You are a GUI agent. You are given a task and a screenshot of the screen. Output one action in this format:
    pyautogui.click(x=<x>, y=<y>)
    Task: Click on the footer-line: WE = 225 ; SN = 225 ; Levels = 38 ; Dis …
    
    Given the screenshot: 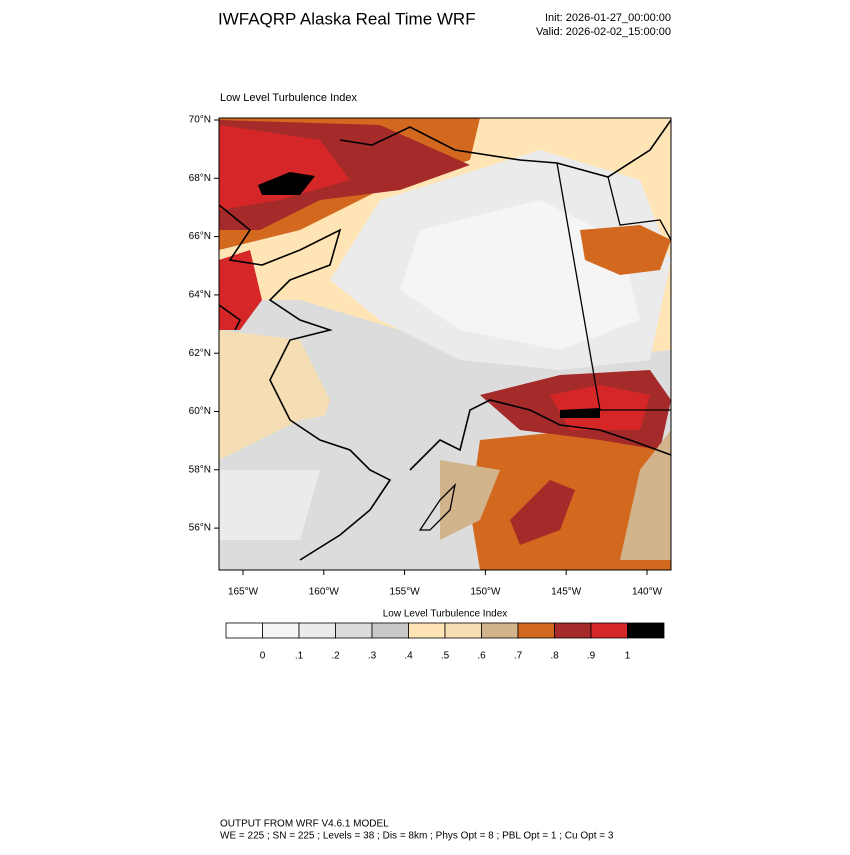 What is the action you would take?
    pyautogui.click(x=417, y=836)
    